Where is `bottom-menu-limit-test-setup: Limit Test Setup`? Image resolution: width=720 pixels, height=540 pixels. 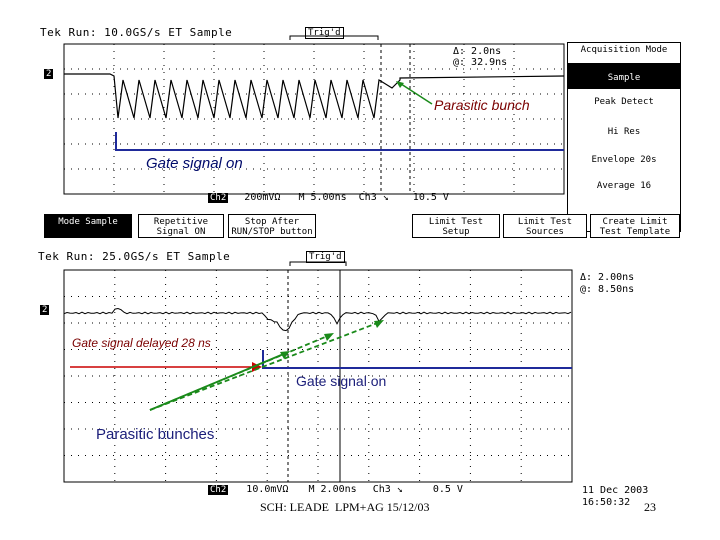 bottom-menu-limit-test-setup: Limit Test Setup is located at coordinates (456, 226).